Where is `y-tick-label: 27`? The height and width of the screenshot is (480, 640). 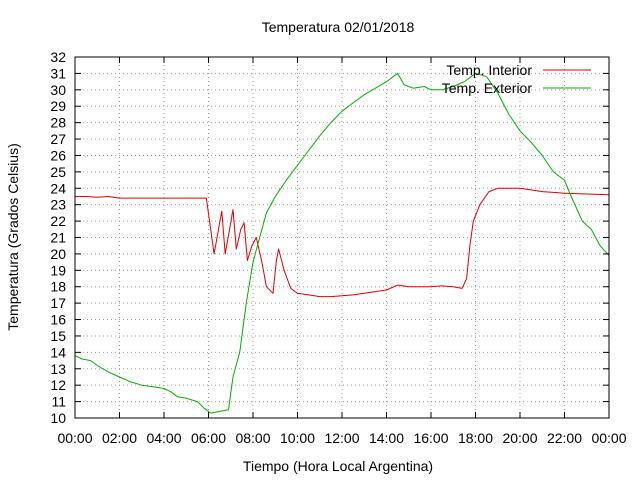
y-tick-label: 27 is located at coordinates (58, 139).